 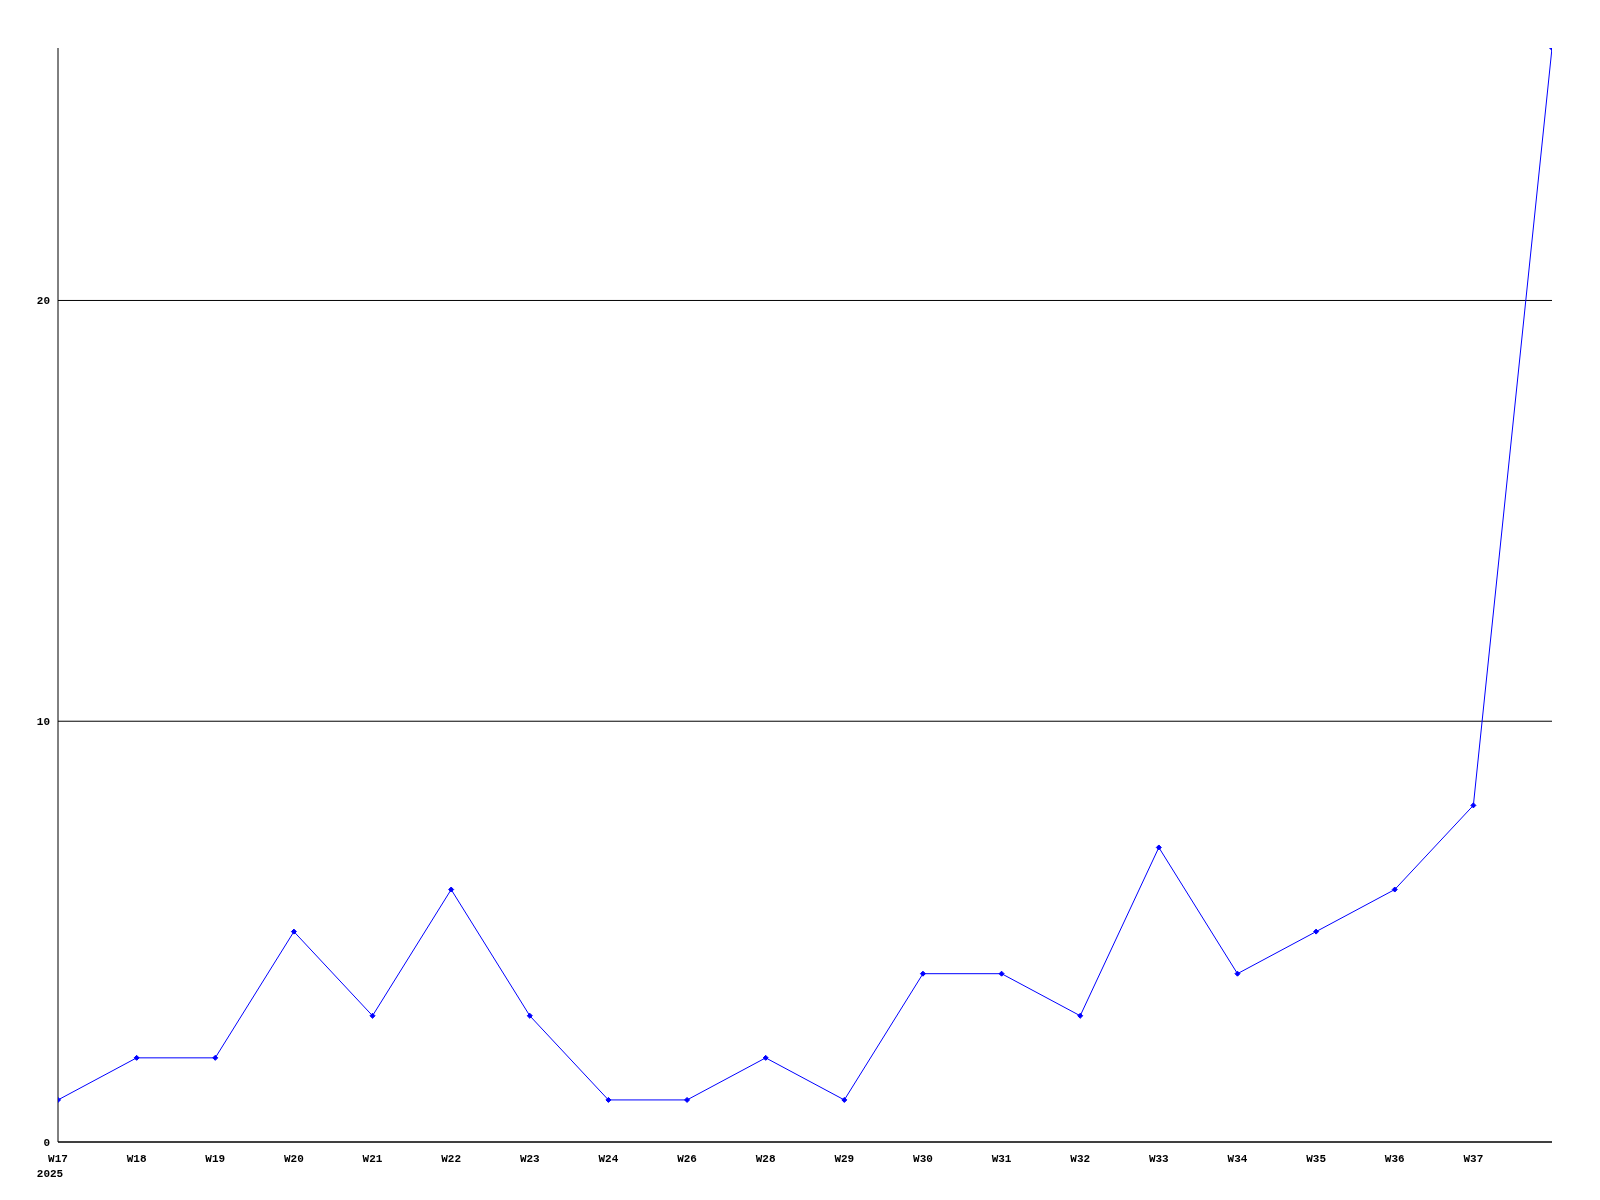 I want to click on x-tick-label: W23, so click(x=530, y=1159).